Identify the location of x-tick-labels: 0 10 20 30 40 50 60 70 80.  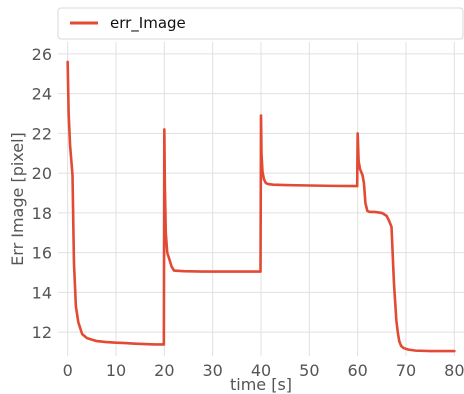
(263, 370).